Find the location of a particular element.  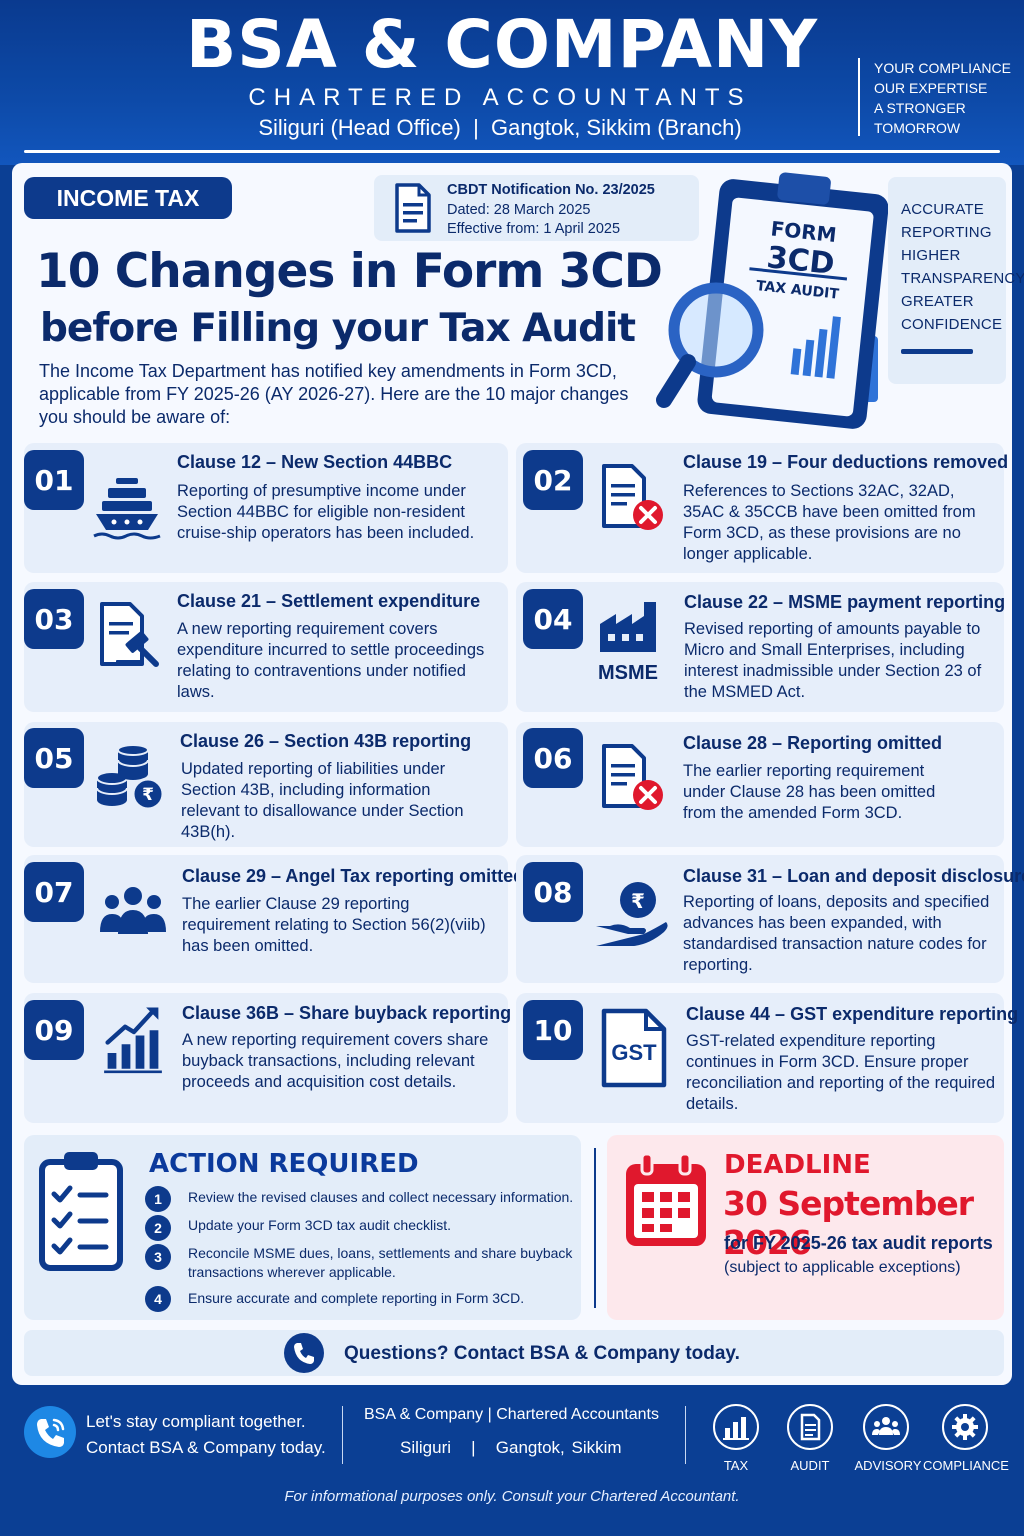

questions-text: Questions? Contact BSA & Company today. is located at coordinates (542, 1353).